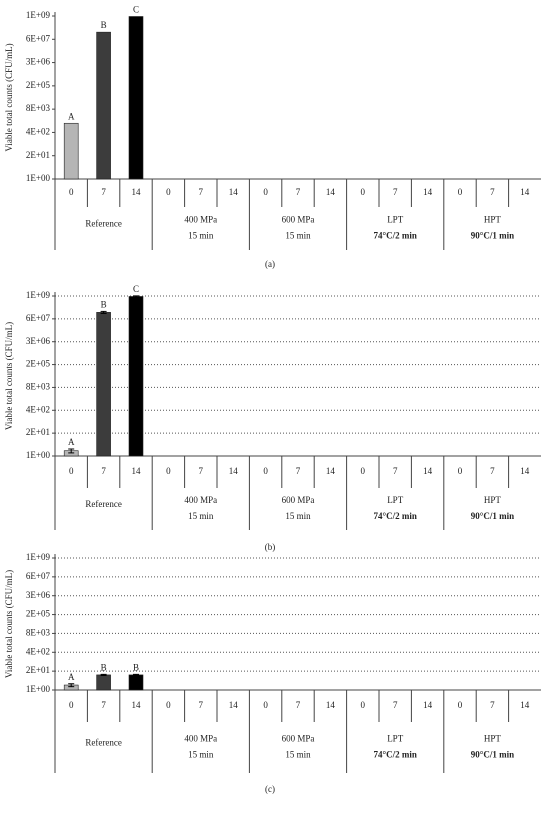 This screenshot has width=541, height=813. What do you see at coordinates (270, 547) in the screenshot?
I see `caption: (b)` at bounding box center [270, 547].